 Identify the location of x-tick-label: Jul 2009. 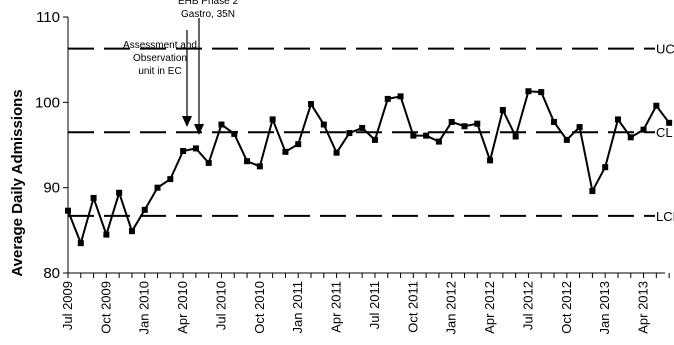
(67, 305).